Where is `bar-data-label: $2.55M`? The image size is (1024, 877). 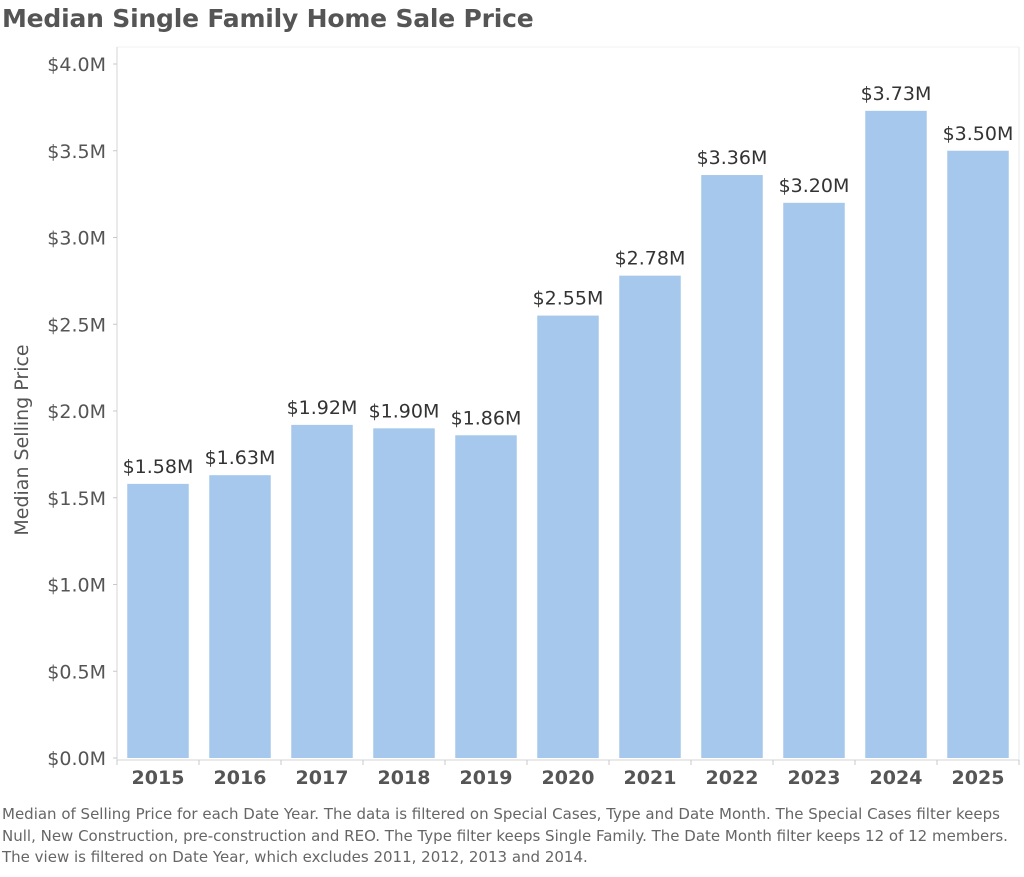
bar-data-label: $2.55M is located at coordinates (568, 299).